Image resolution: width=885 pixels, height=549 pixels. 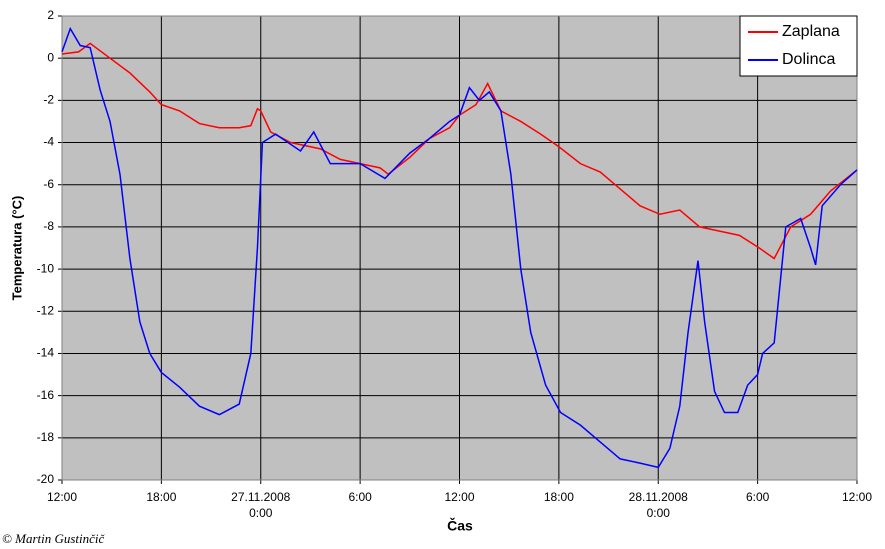 I want to click on y-tick-label: 0, so click(x=50, y=57).